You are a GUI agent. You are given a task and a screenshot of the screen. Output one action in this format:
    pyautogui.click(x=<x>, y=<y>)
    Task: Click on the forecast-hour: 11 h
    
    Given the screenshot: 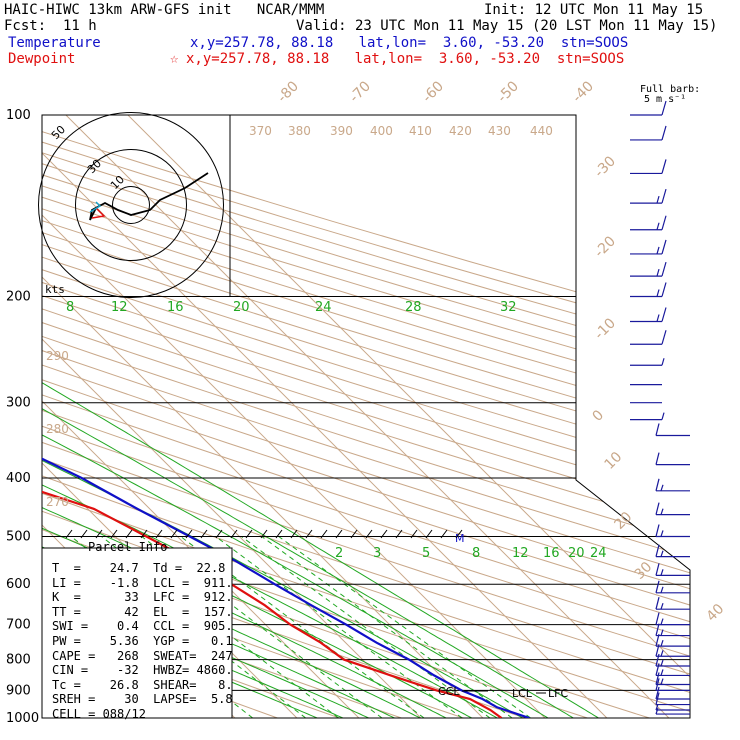 What is the action you would take?
    pyautogui.click(x=80, y=26)
    